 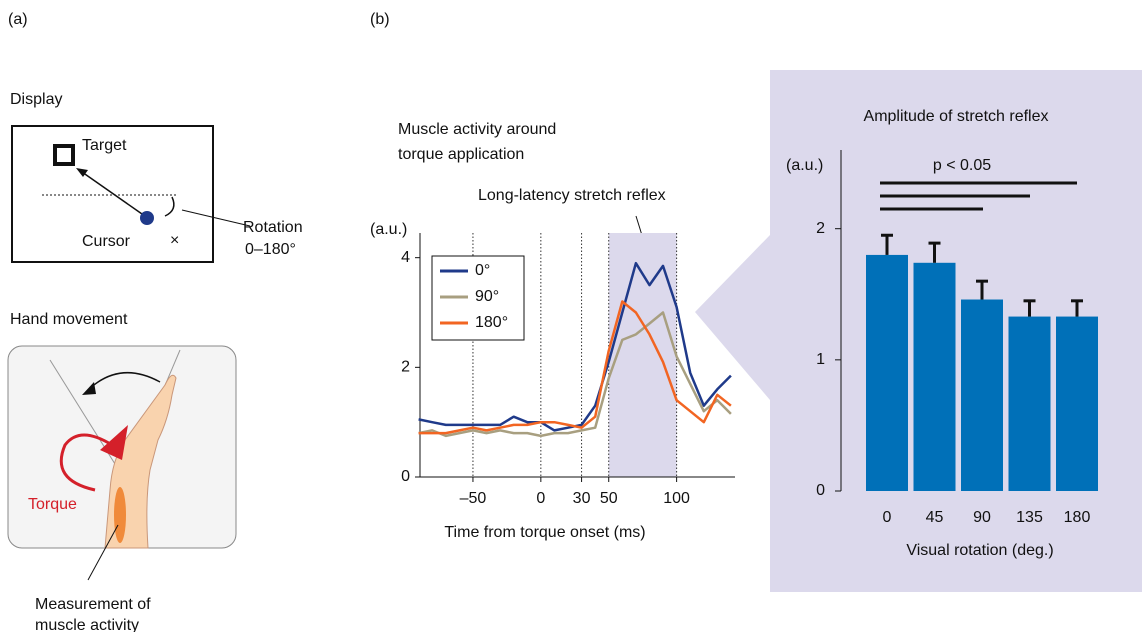 What do you see at coordinates (104, 145) in the screenshot?
I see `target-label: Target` at bounding box center [104, 145].